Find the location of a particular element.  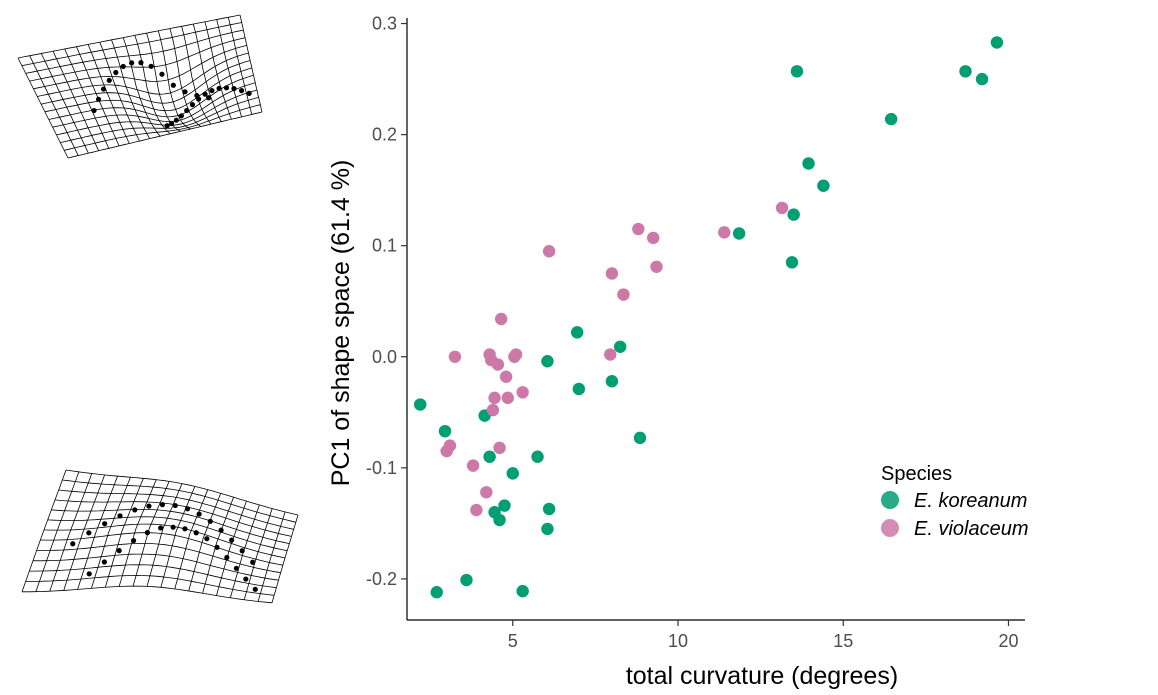

y-axis-title: PC1 of shape space (61.4 %) is located at coordinates (341, 323).